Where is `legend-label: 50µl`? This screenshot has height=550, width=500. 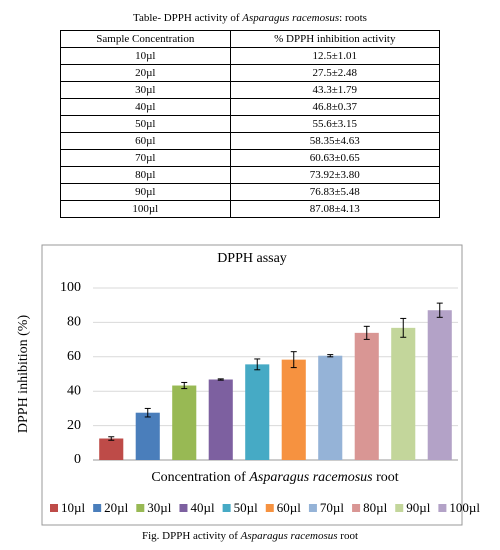
legend-label: 50µl is located at coordinates (246, 507).